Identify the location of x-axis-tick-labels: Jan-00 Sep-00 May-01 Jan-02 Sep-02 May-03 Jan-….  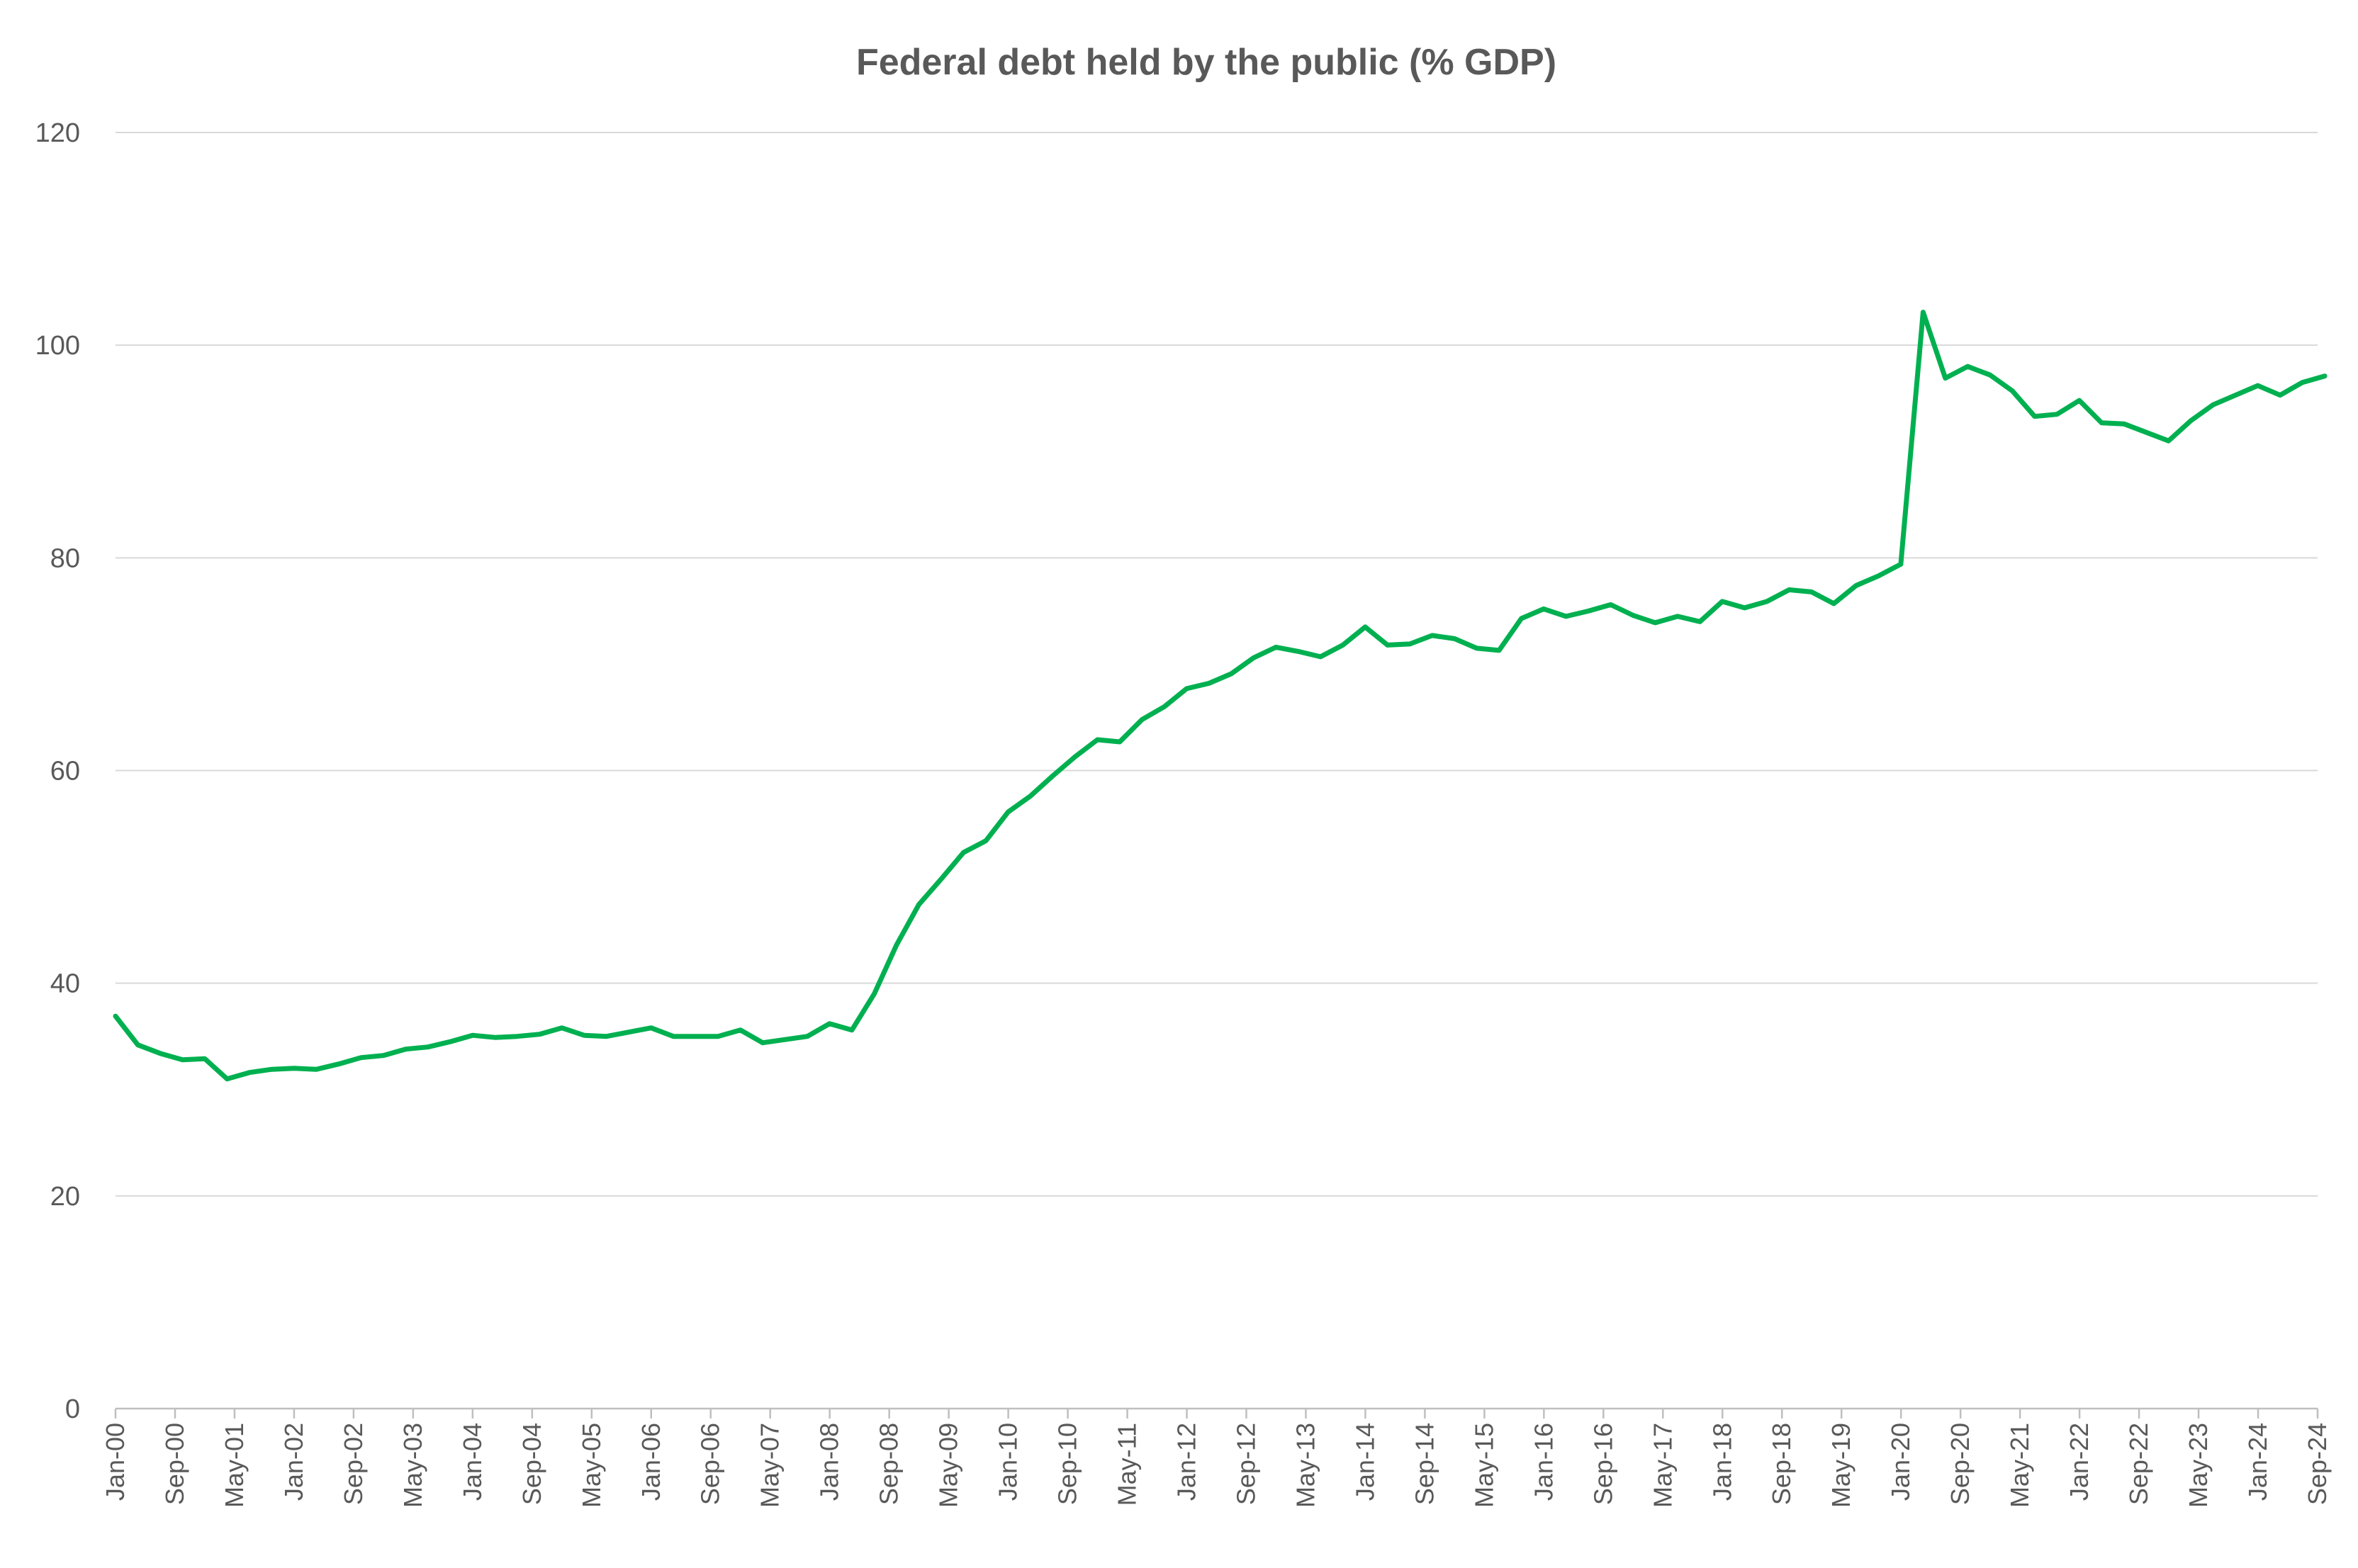
(1216, 1465).